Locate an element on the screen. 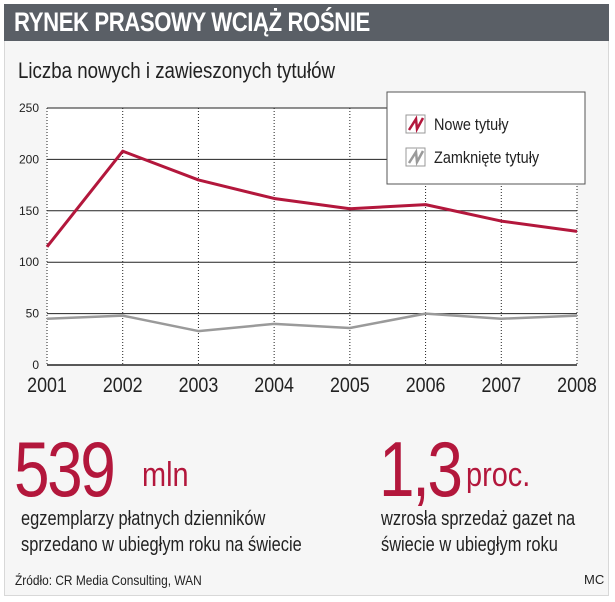 Image resolution: width=615 pixels, height=602 pixels. y-tick-label: 0 is located at coordinates (35, 365).